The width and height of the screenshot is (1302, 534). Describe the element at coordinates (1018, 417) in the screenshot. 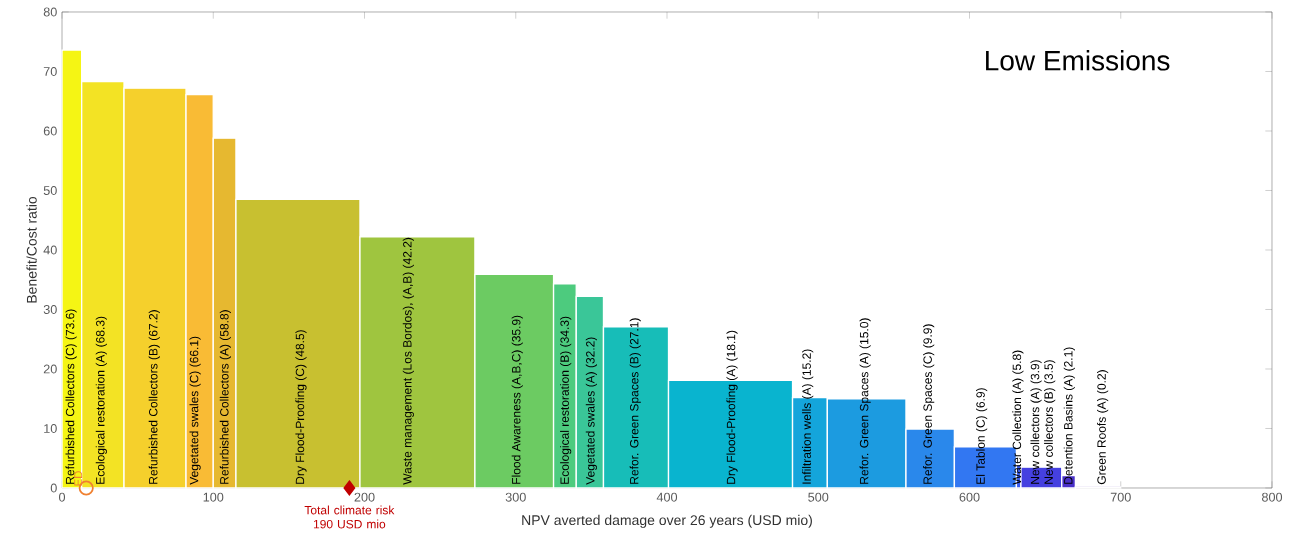

I see `annotation: Water Collection (A) (5.8)` at that location.